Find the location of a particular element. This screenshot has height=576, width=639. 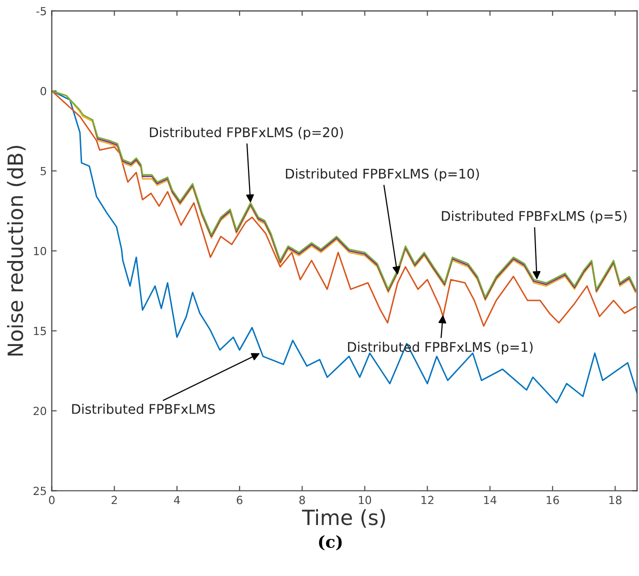

x-tick-label: 2 is located at coordinates (114, 500).